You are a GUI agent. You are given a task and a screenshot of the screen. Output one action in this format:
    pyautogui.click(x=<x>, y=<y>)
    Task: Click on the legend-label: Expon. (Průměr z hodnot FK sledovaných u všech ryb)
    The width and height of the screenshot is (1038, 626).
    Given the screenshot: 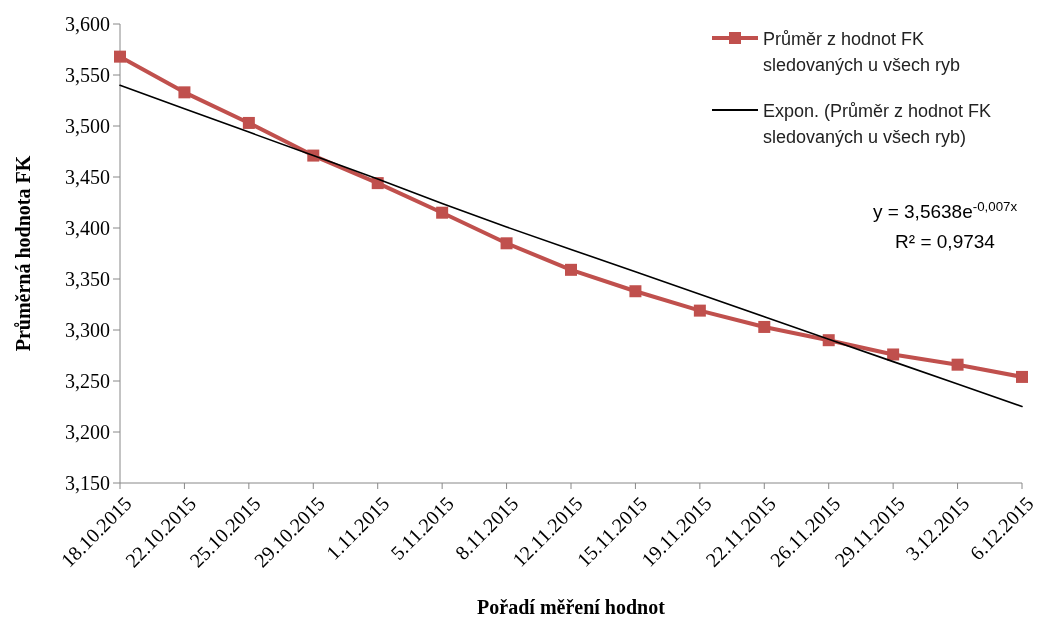 What is the action you would take?
    pyautogui.click(x=877, y=124)
    